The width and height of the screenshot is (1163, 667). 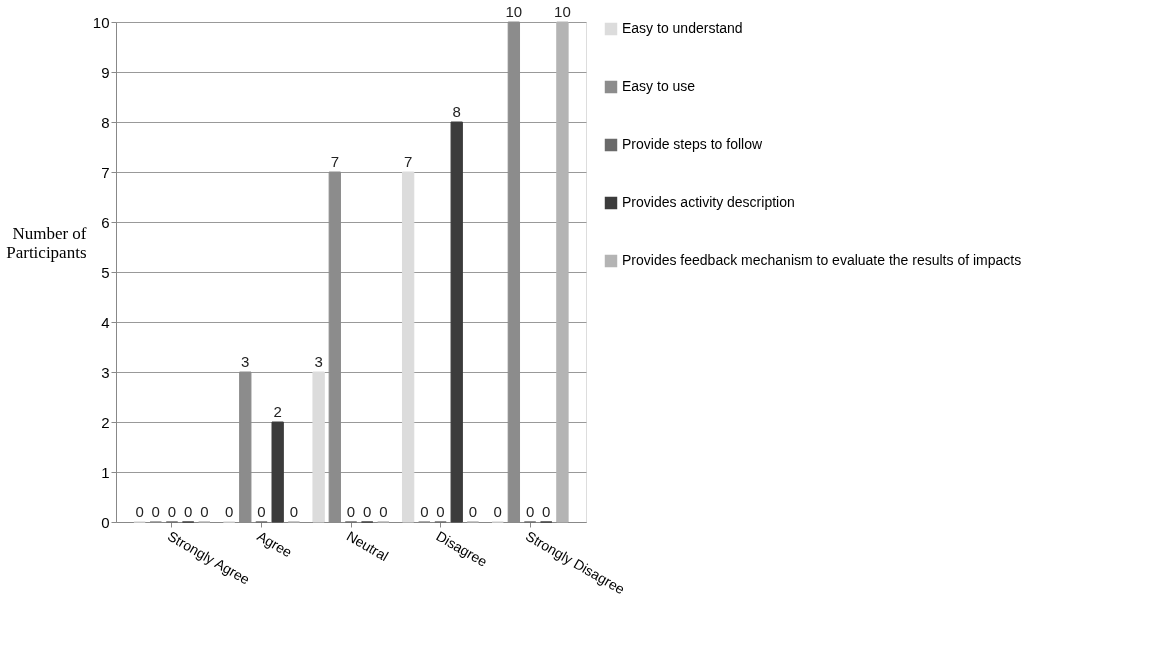 What do you see at coordinates (105, 322) in the screenshot?
I see `y-tick-label: 4` at bounding box center [105, 322].